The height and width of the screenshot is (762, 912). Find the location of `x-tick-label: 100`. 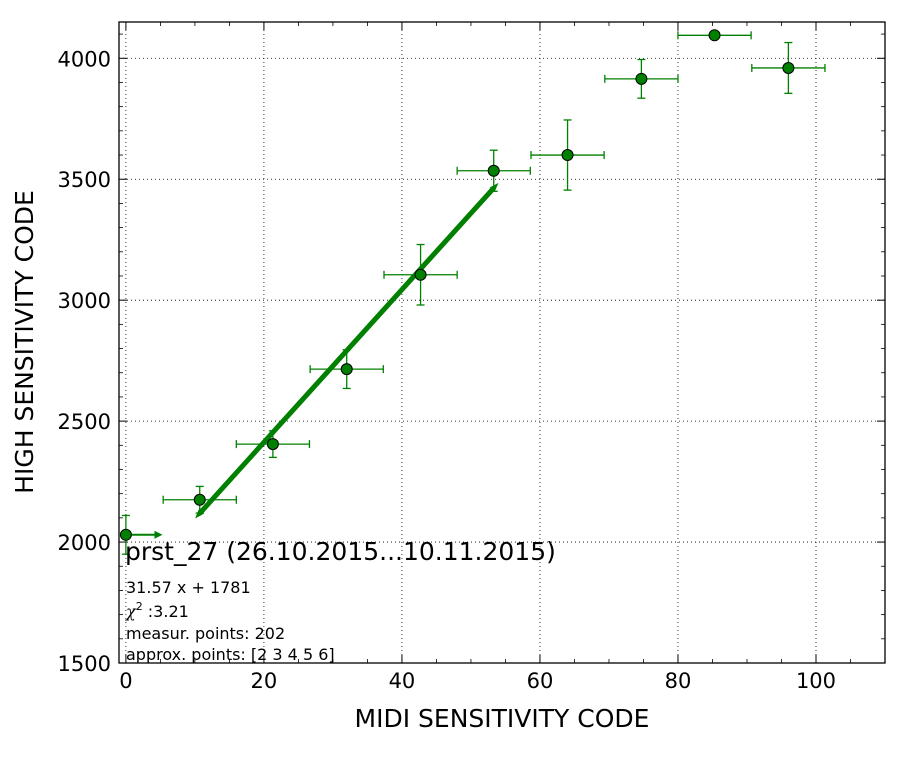

x-tick-label: 100 is located at coordinates (816, 681).